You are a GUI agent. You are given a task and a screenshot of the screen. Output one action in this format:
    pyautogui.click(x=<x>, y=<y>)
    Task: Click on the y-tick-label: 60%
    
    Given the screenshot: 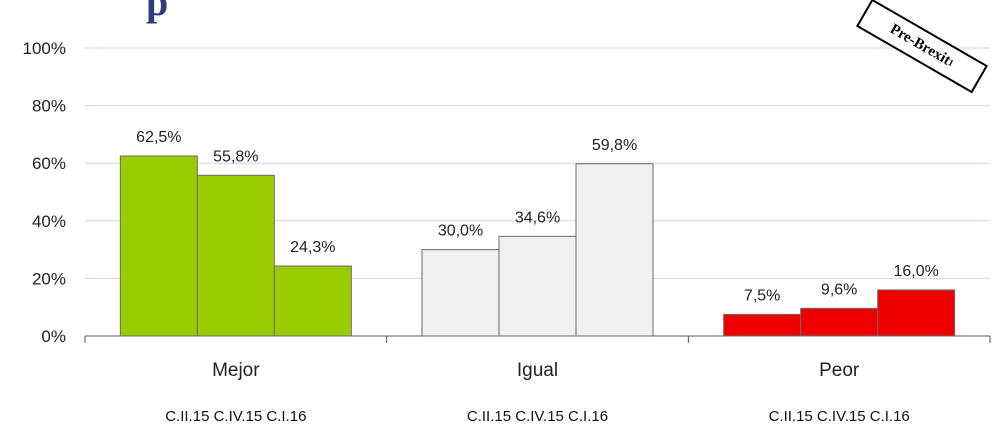 What is the action you would take?
    pyautogui.click(x=49, y=163)
    